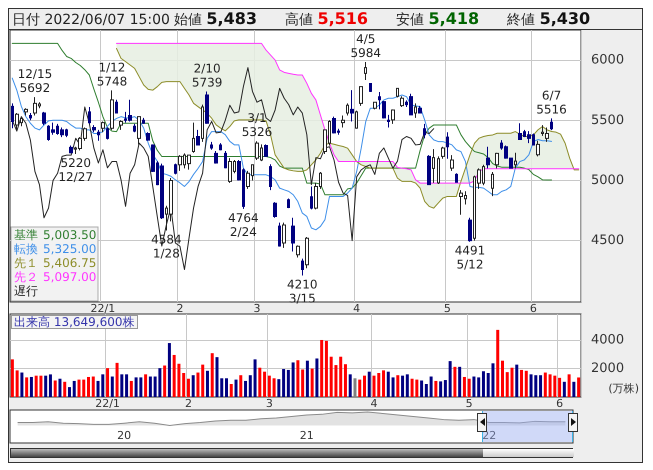 The image size is (653, 470). I want to click on text: 先１ 5,406.75, so click(55, 263).